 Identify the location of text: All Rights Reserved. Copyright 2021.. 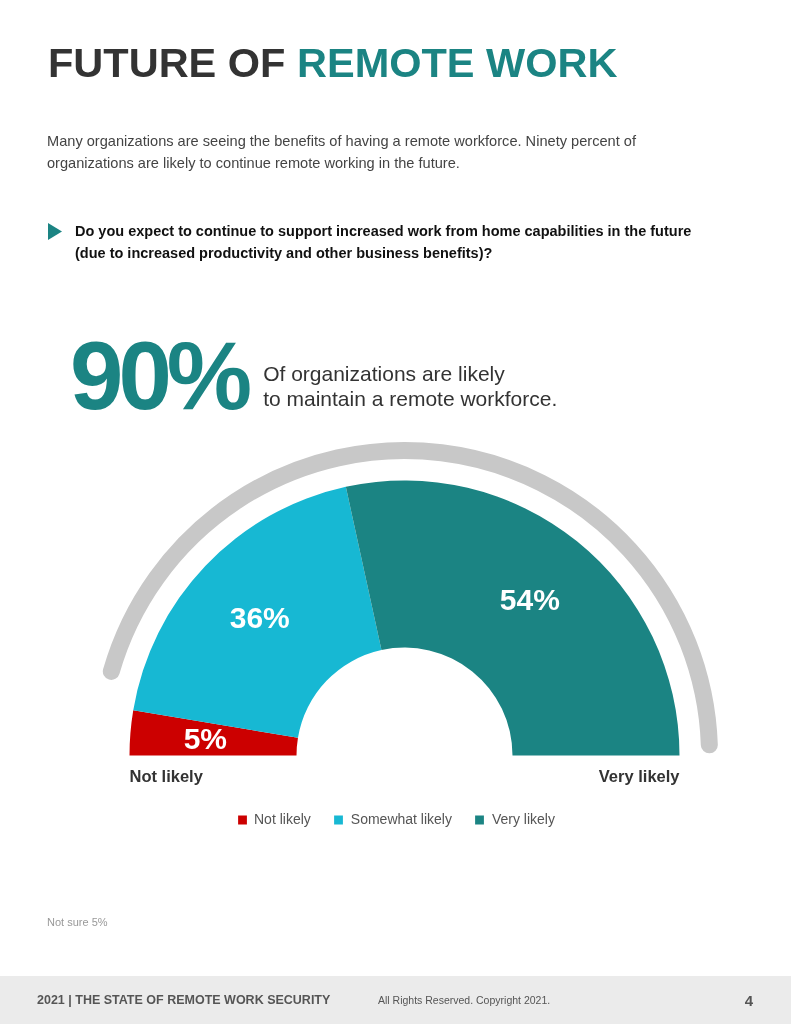
(464, 1000).